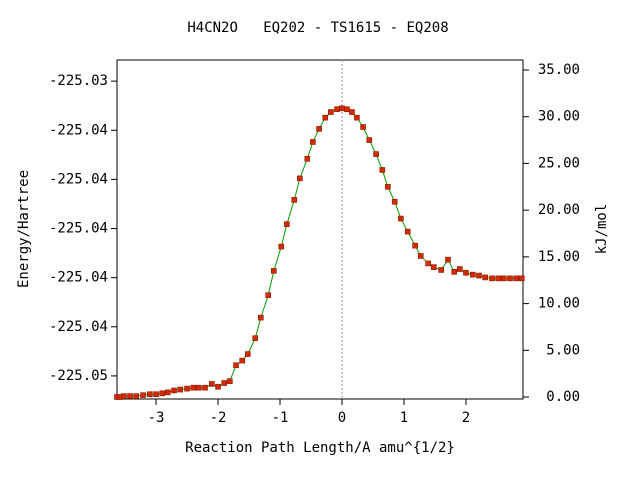 The image size is (640, 480). What do you see at coordinates (156, 418) in the screenshot?
I see `x-tick-label: -3` at bounding box center [156, 418].